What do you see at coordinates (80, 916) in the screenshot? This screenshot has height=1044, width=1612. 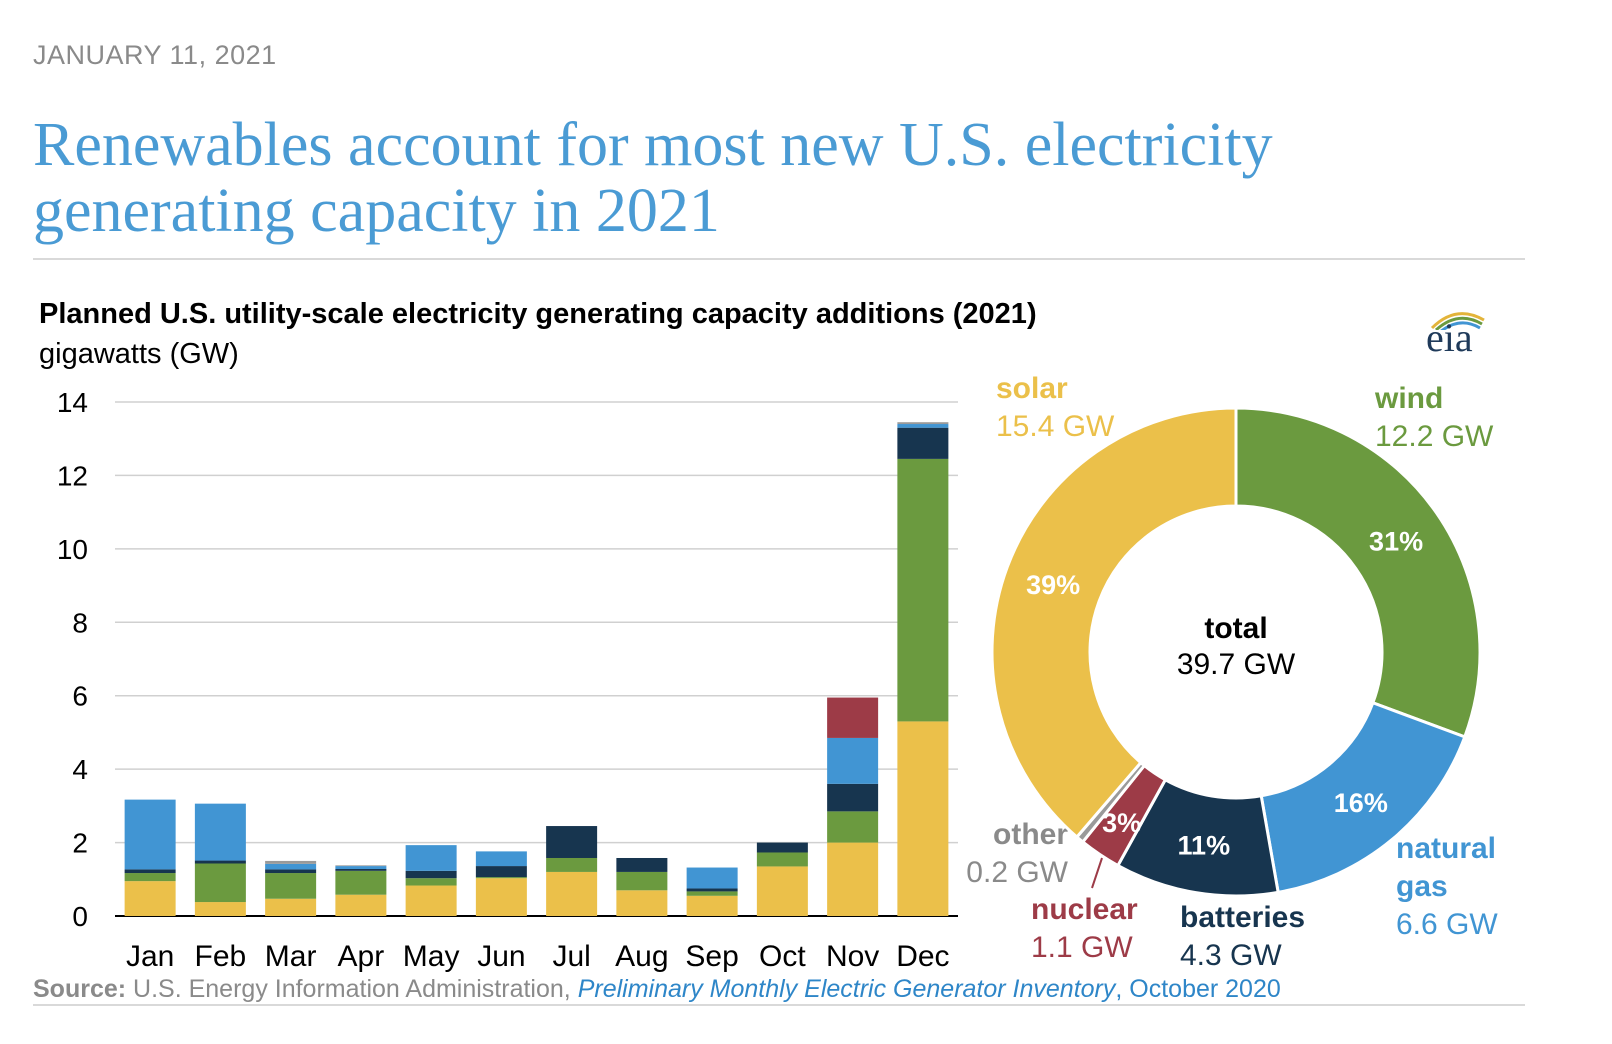 I see `y-tick-label: 0` at bounding box center [80, 916].